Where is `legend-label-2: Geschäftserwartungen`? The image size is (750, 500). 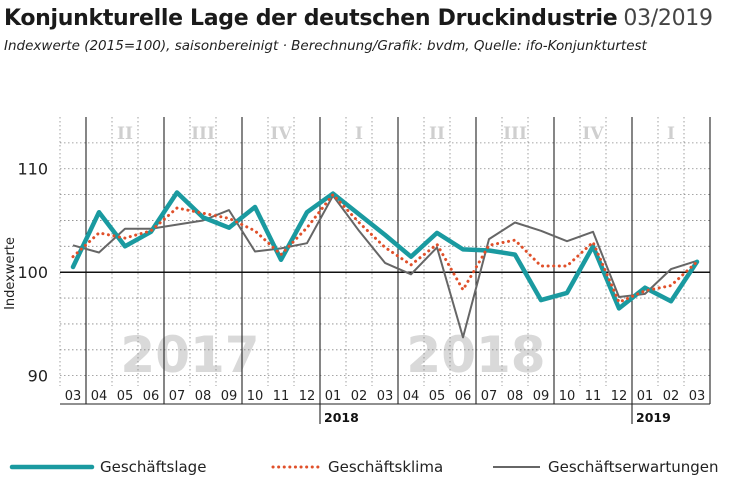
legend-label-2: Geschäftserwartungen is located at coordinates (633, 467).